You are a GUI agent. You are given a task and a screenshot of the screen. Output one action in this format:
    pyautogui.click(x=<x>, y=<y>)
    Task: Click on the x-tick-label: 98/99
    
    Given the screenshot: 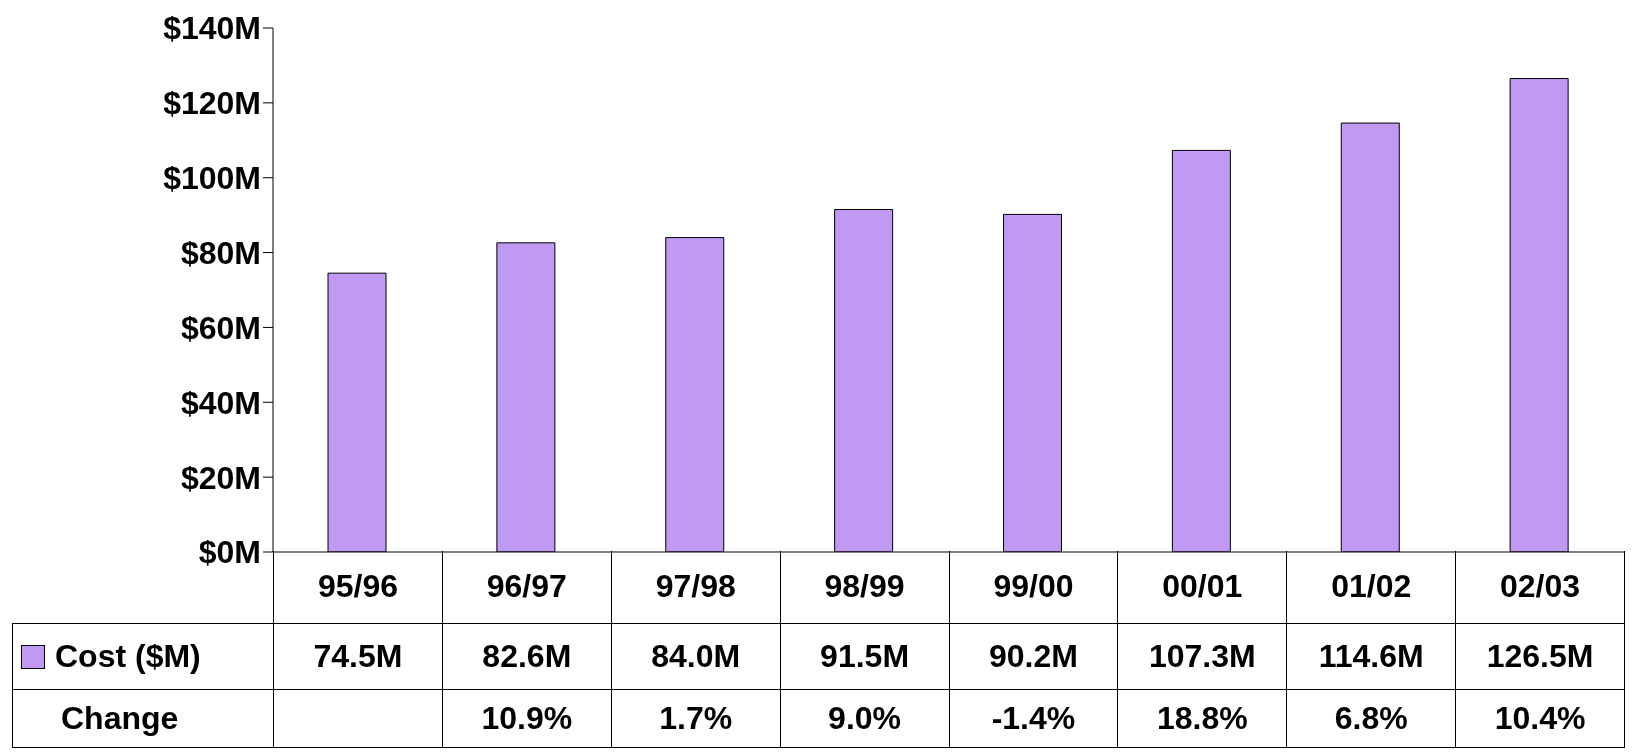 What is the action you would take?
    pyautogui.click(x=864, y=587)
    